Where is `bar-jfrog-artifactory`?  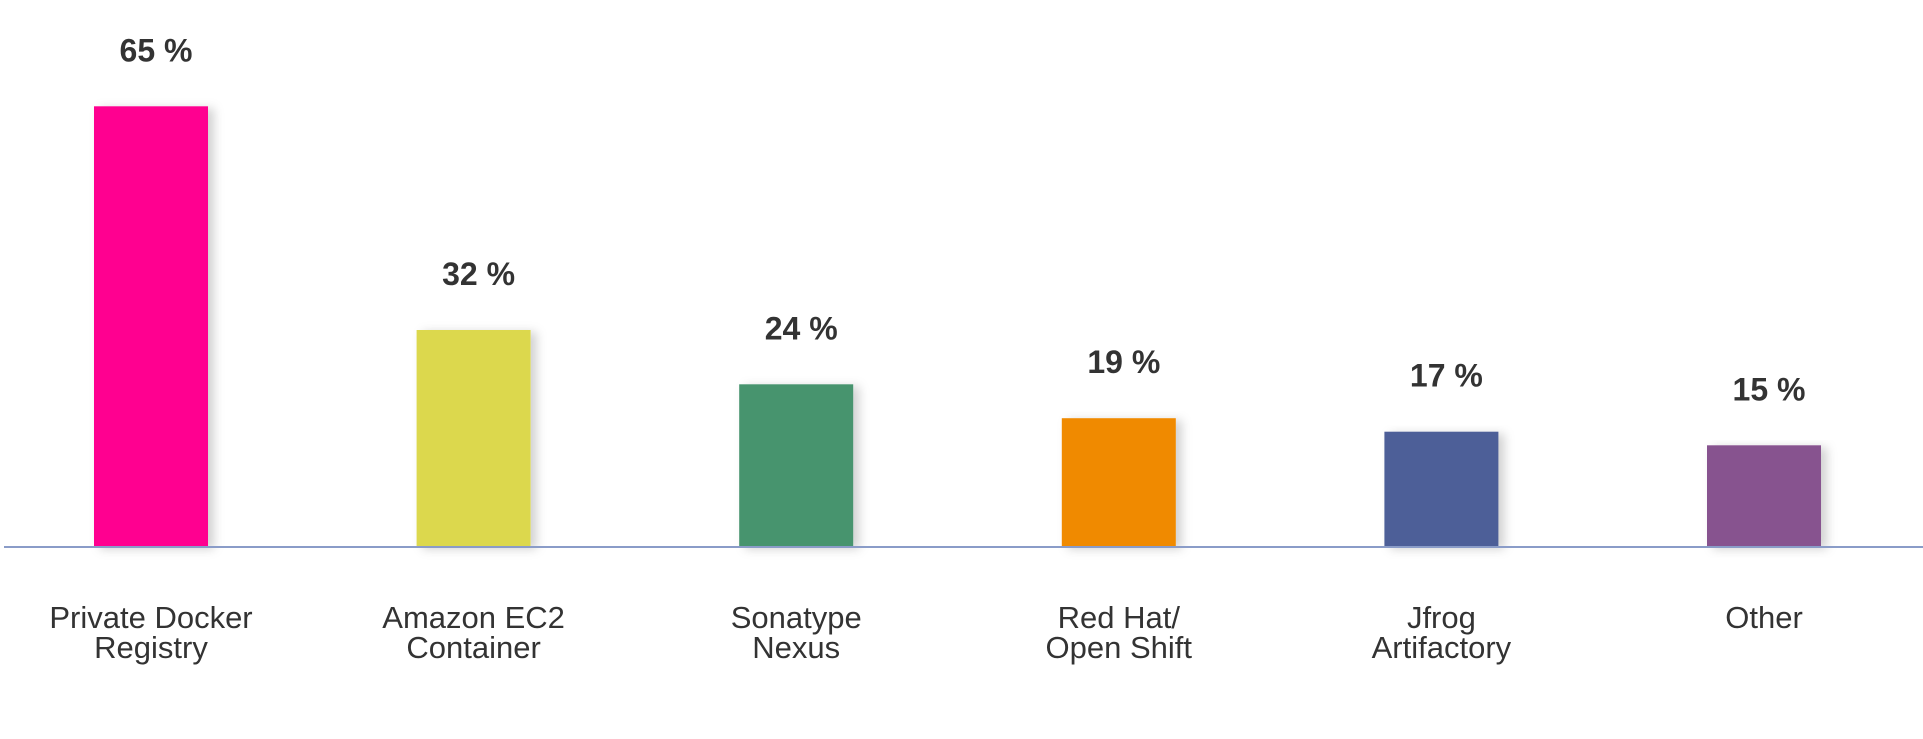
bar-jfrog-artifactory is located at coordinates (1441, 489).